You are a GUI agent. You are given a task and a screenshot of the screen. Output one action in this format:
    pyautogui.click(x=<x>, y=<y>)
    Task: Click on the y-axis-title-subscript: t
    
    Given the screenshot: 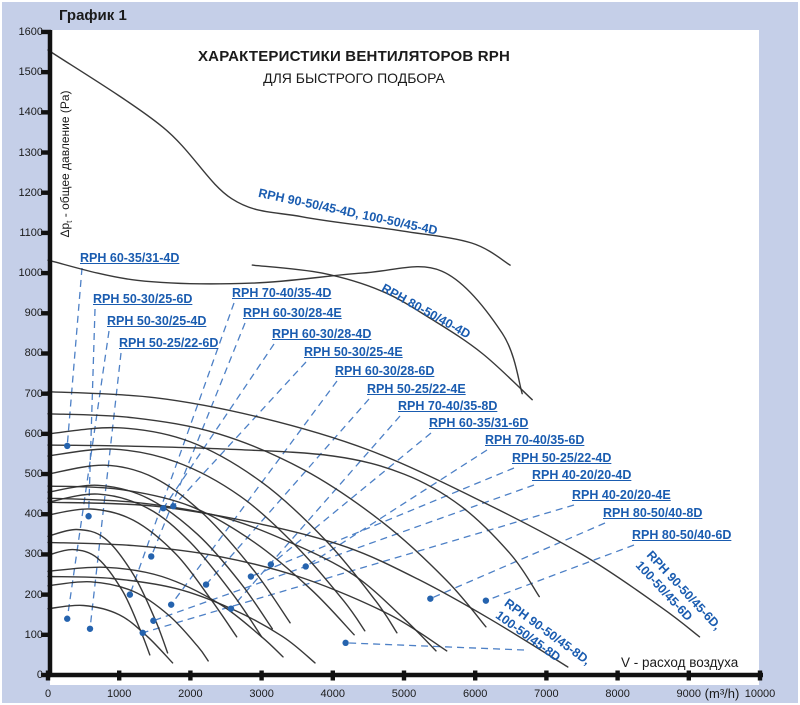 What is the action you would take?
    pyautogui.click(x=70, y=221)
    